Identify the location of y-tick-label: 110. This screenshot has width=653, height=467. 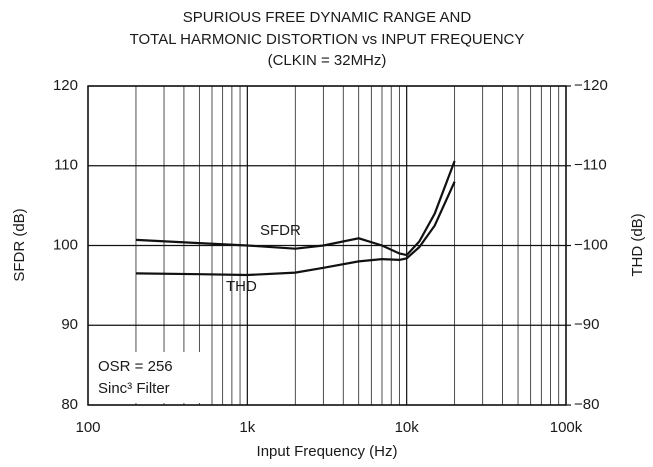
(66, 165).